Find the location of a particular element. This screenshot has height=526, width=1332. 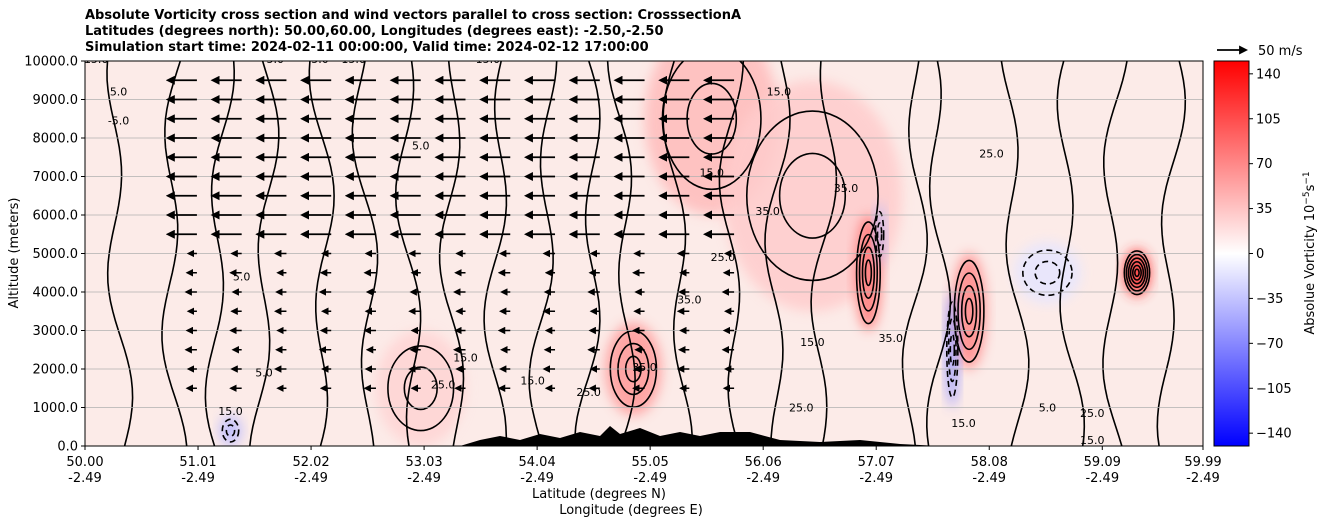

y-axis-label: Altitude (meters) is located at coordinates (14, 253).